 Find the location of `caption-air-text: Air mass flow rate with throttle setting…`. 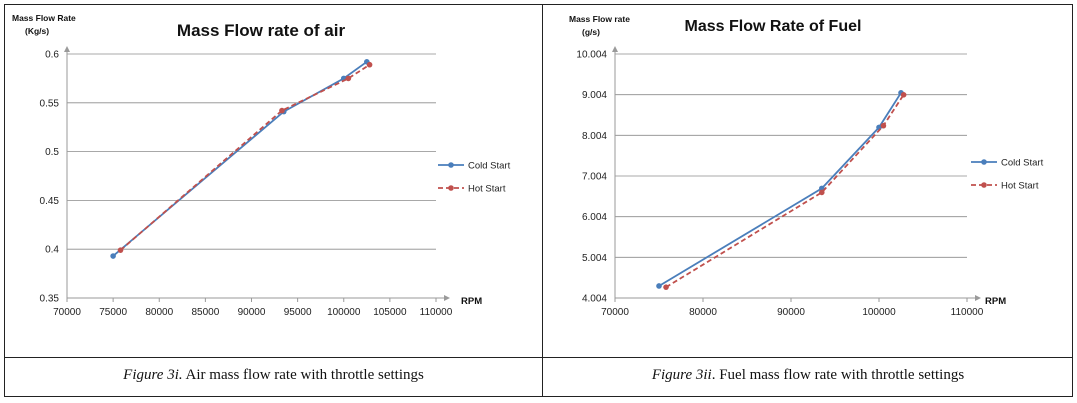

caption-air-text: Air mass flow rate with throttle setting… is located at coordinates (303, 375).